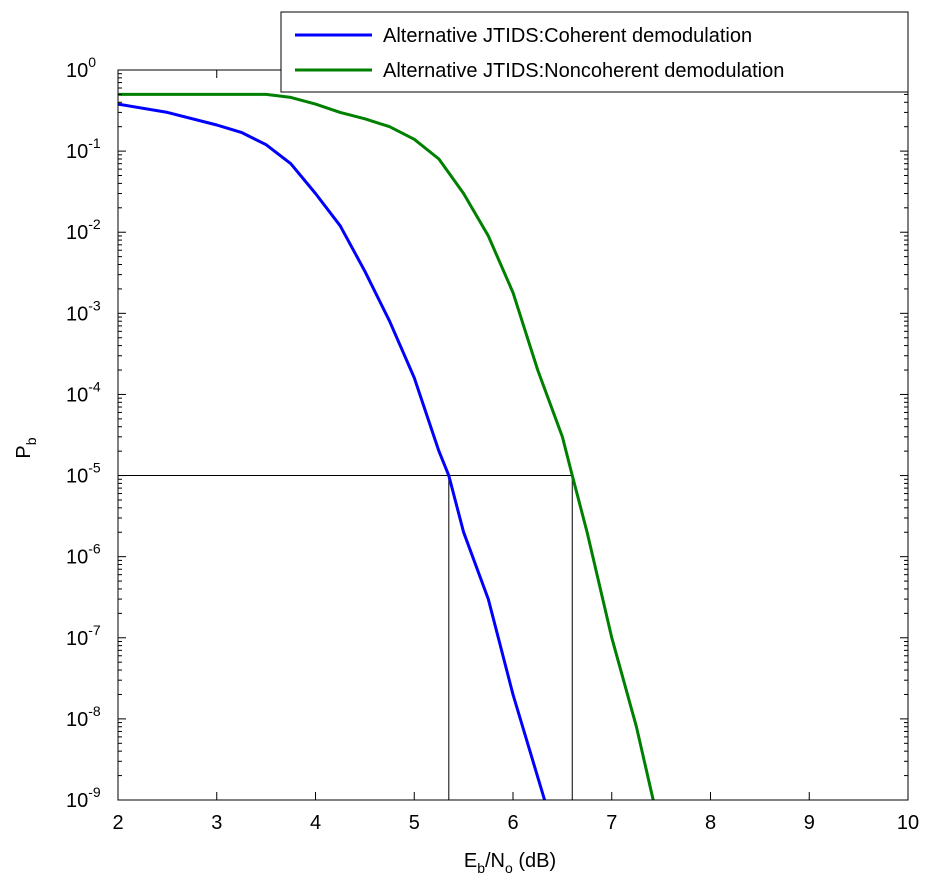  What do you see at coordinates (83, 474) in the screenshot?
I see `y-tick-label: 10⁻⁵` at bounding box center [83, 474].